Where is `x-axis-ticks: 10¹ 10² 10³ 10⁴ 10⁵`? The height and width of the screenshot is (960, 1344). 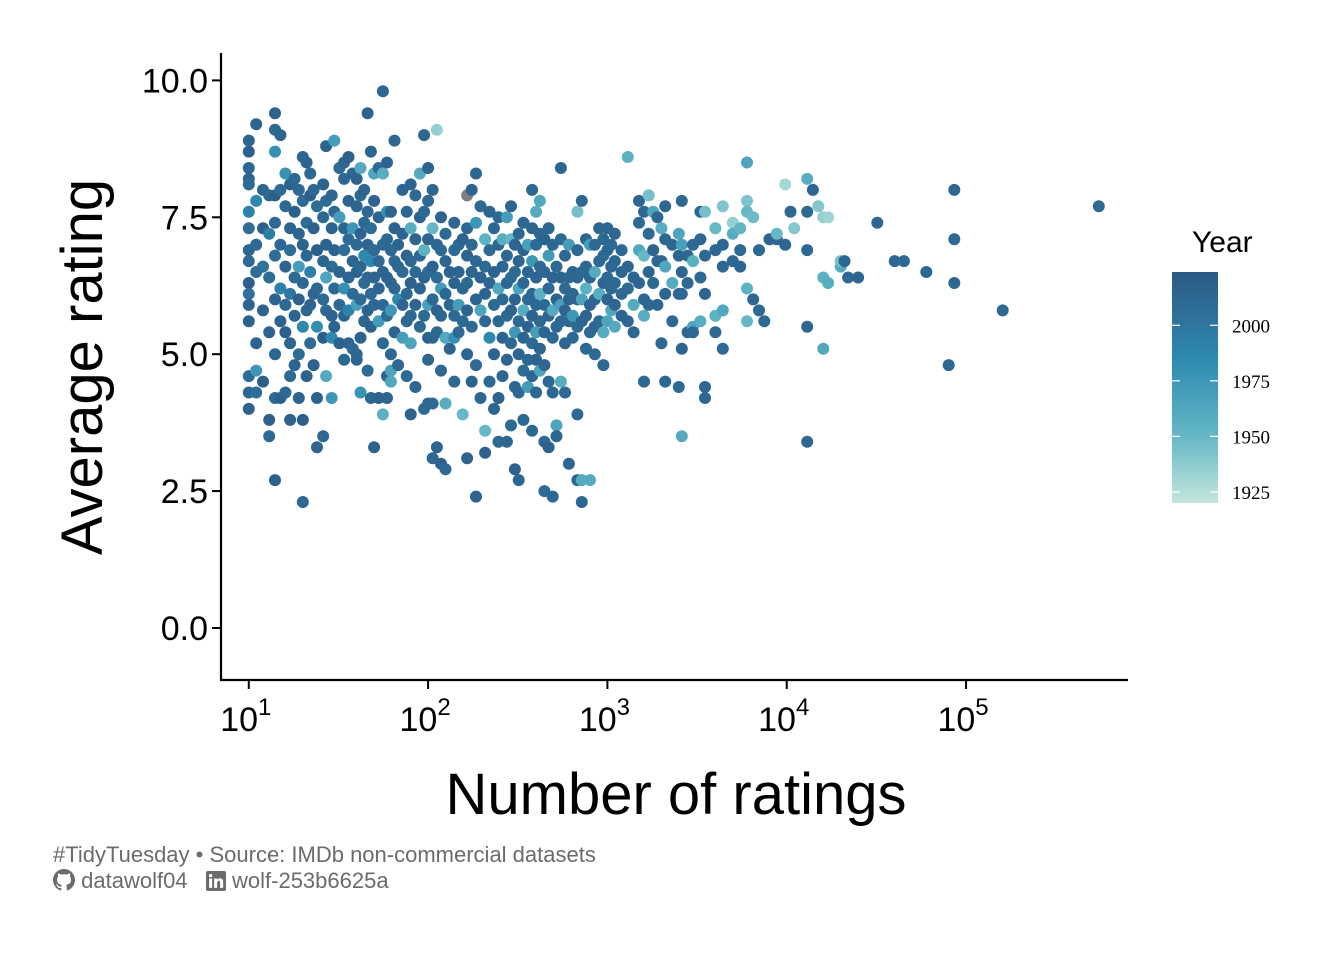
x-axis-ticks: 10¹ 10² 10³ 10⁴ 10⁵ is located at coordinates (604, 709).